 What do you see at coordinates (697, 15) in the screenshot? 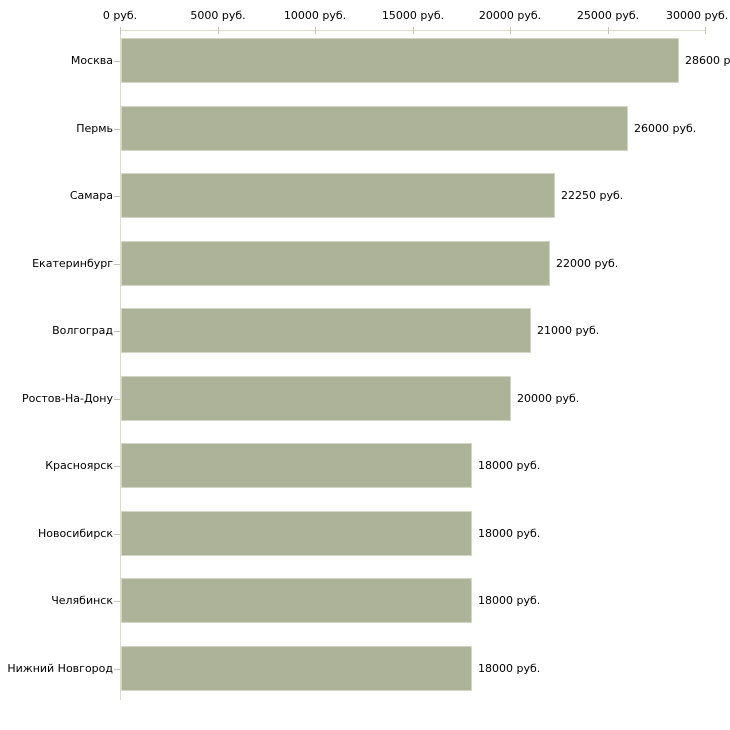
I see `x-tick-label: 30000 руб.` at bounding box center [697, 15].